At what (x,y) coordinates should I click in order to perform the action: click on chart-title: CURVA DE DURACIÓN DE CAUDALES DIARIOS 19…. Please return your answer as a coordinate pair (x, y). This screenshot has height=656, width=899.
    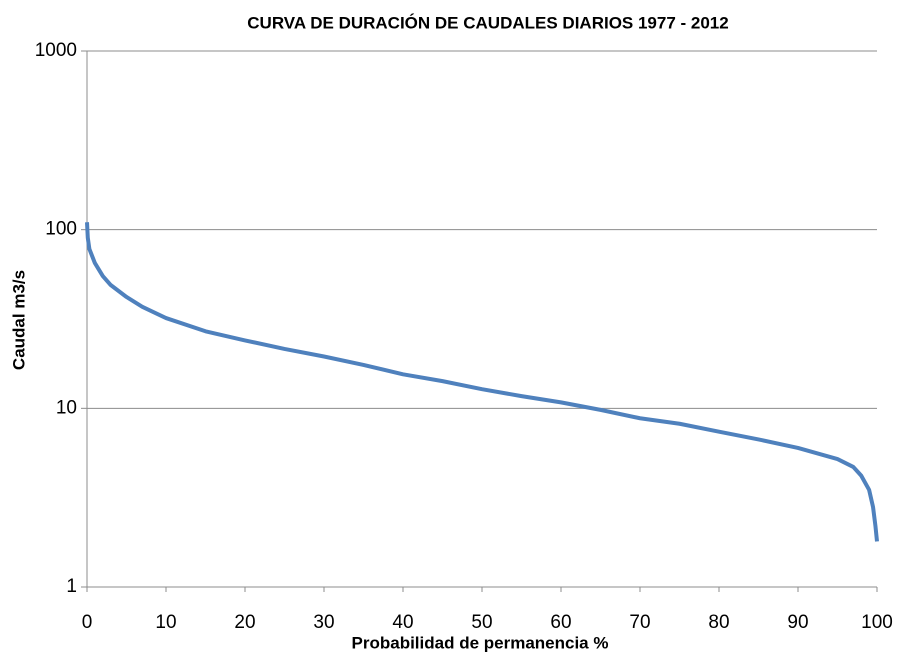
    Looking at the image, I should click on (487, 22).